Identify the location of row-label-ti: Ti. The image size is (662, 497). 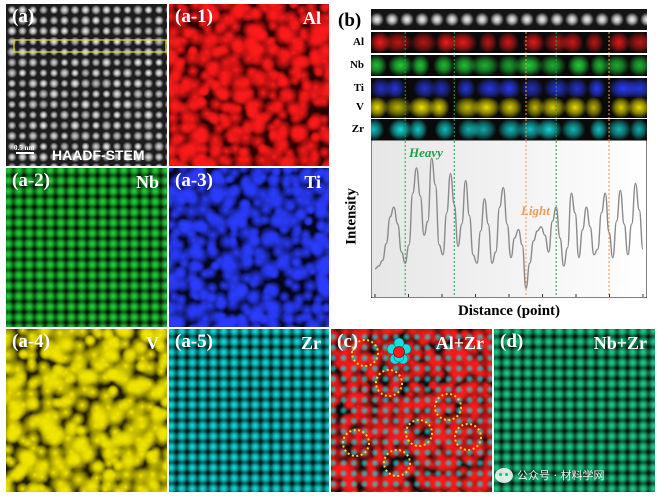
(358, 88).